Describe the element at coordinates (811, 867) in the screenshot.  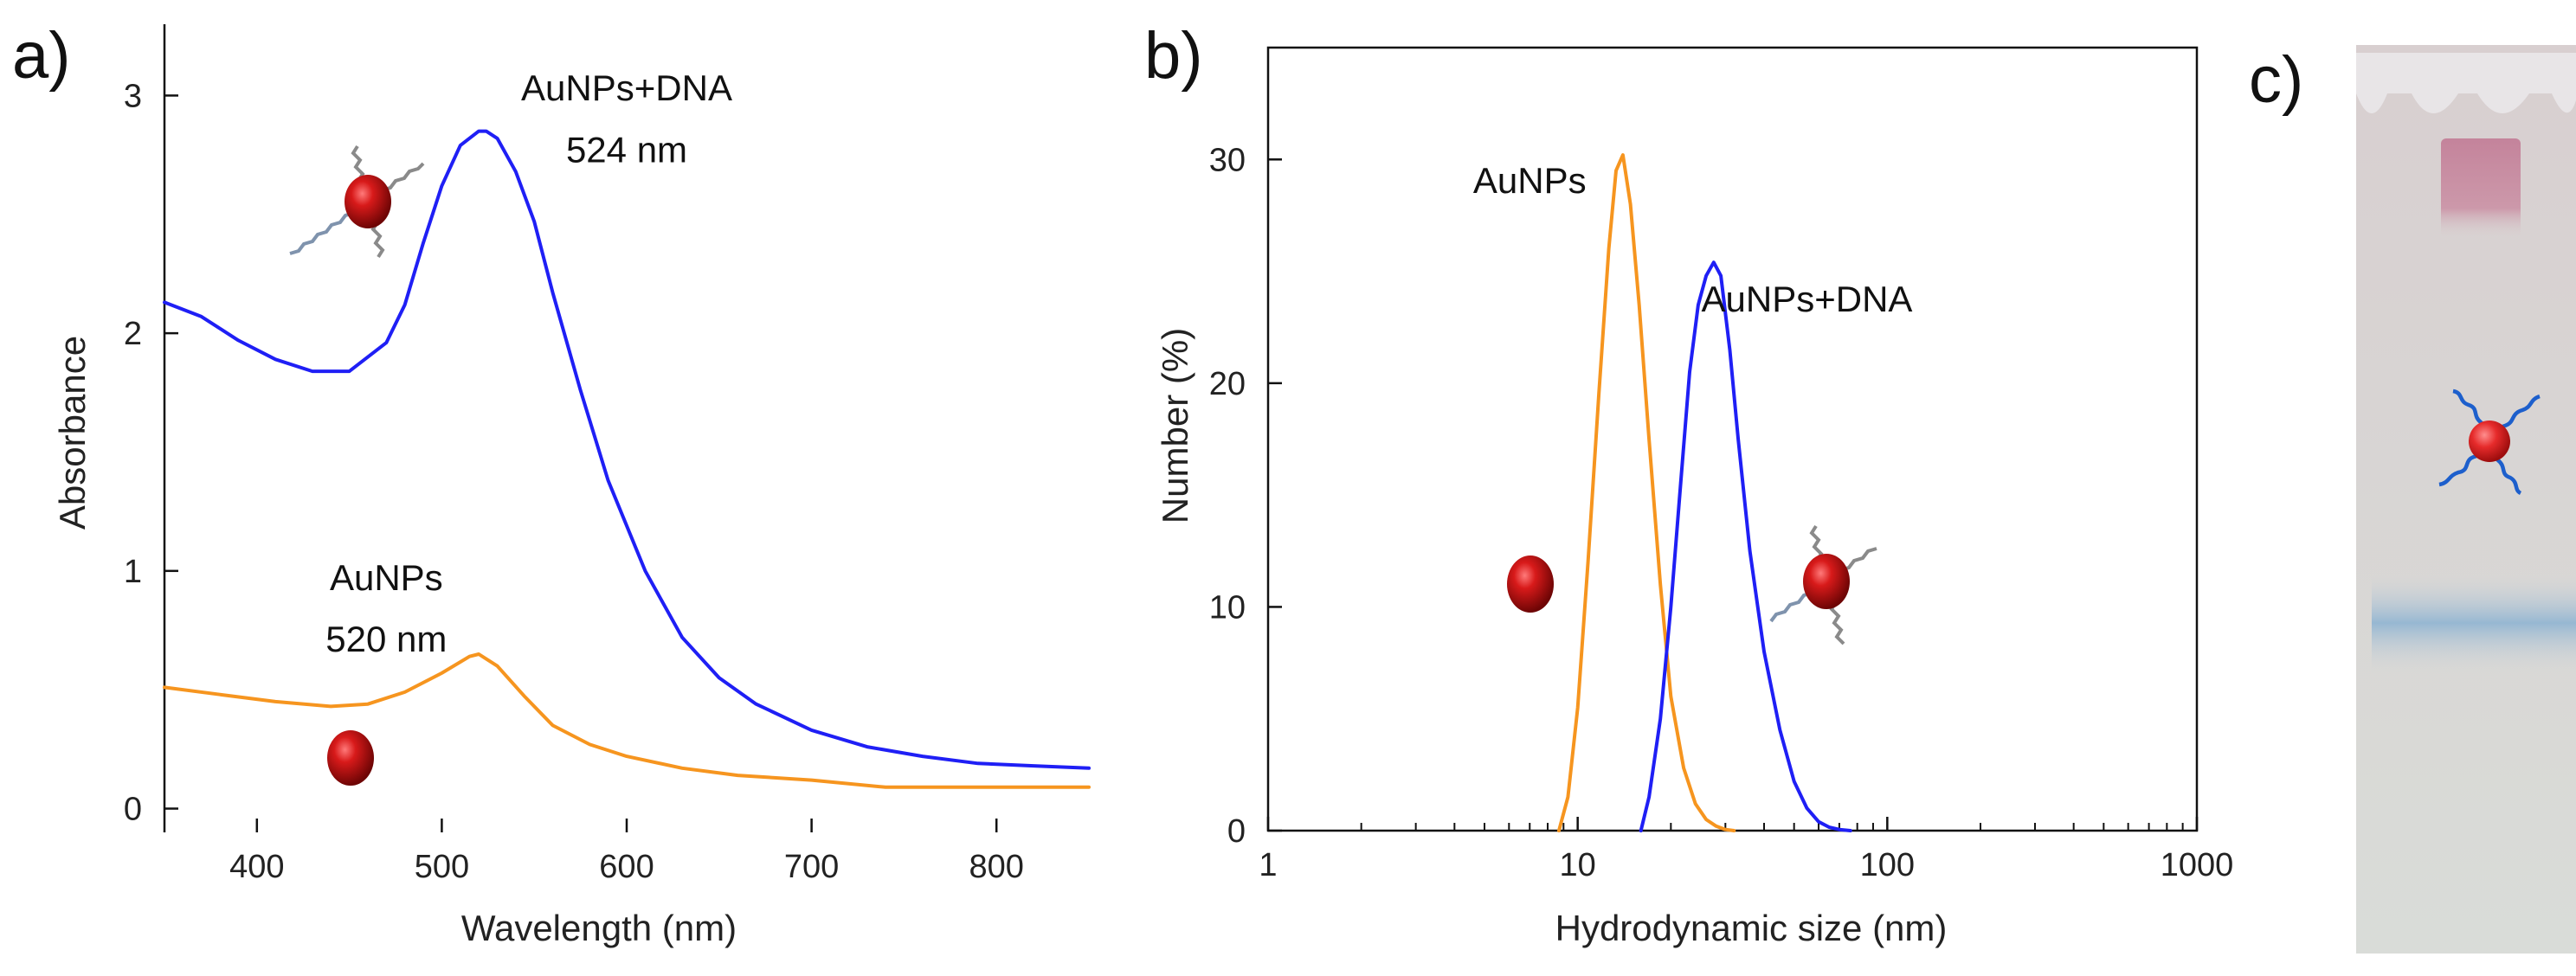
I see `x-tick-label: 700` at that location.